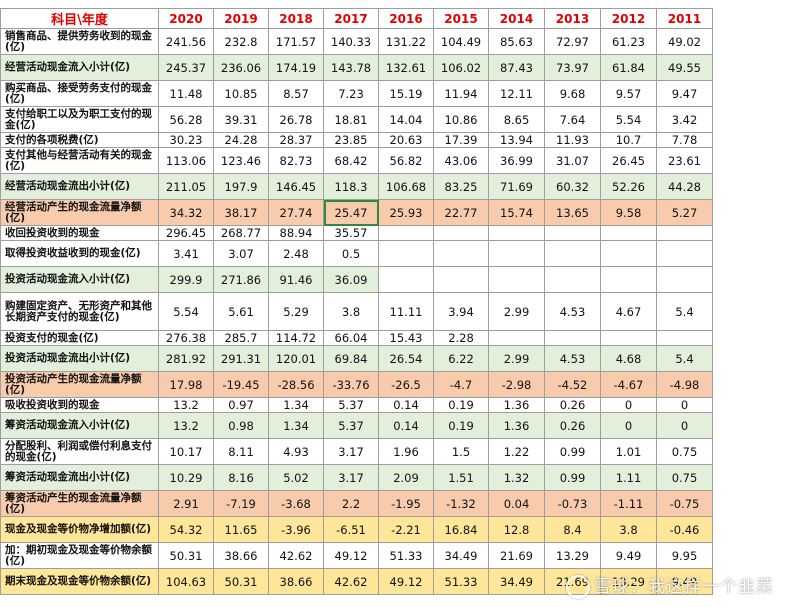 The image size is (800, 607). What do you see at coordinates (516, 405) in the screenshot?
I see `cell-value: 1.36` at bounding box center [516, 405].